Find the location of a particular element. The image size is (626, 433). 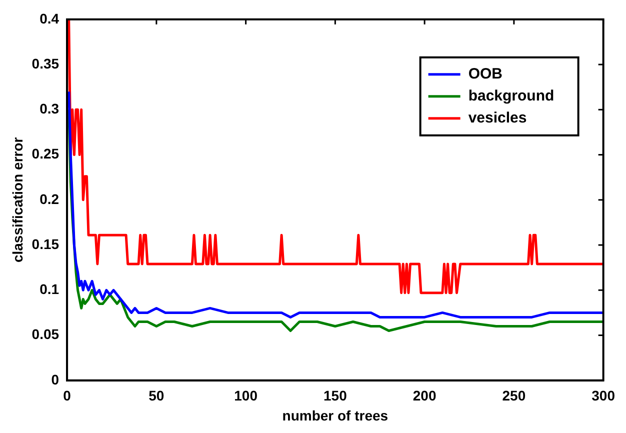

y-tick-label: 0.3 is located at coordinates (50, 108).